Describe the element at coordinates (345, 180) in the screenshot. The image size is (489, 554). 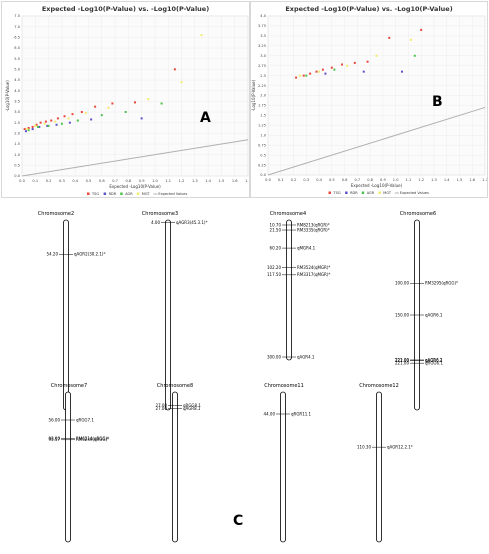
I see `x-tick-label: 0.6` at that location.